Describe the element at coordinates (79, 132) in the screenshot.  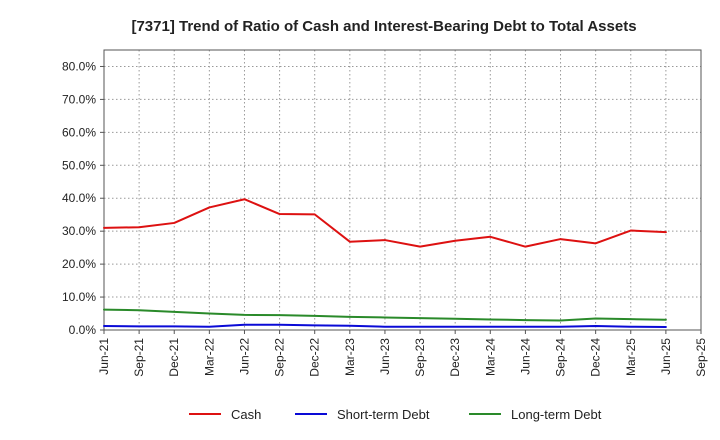
I see `y-tick-label: 60.0%` at that location.